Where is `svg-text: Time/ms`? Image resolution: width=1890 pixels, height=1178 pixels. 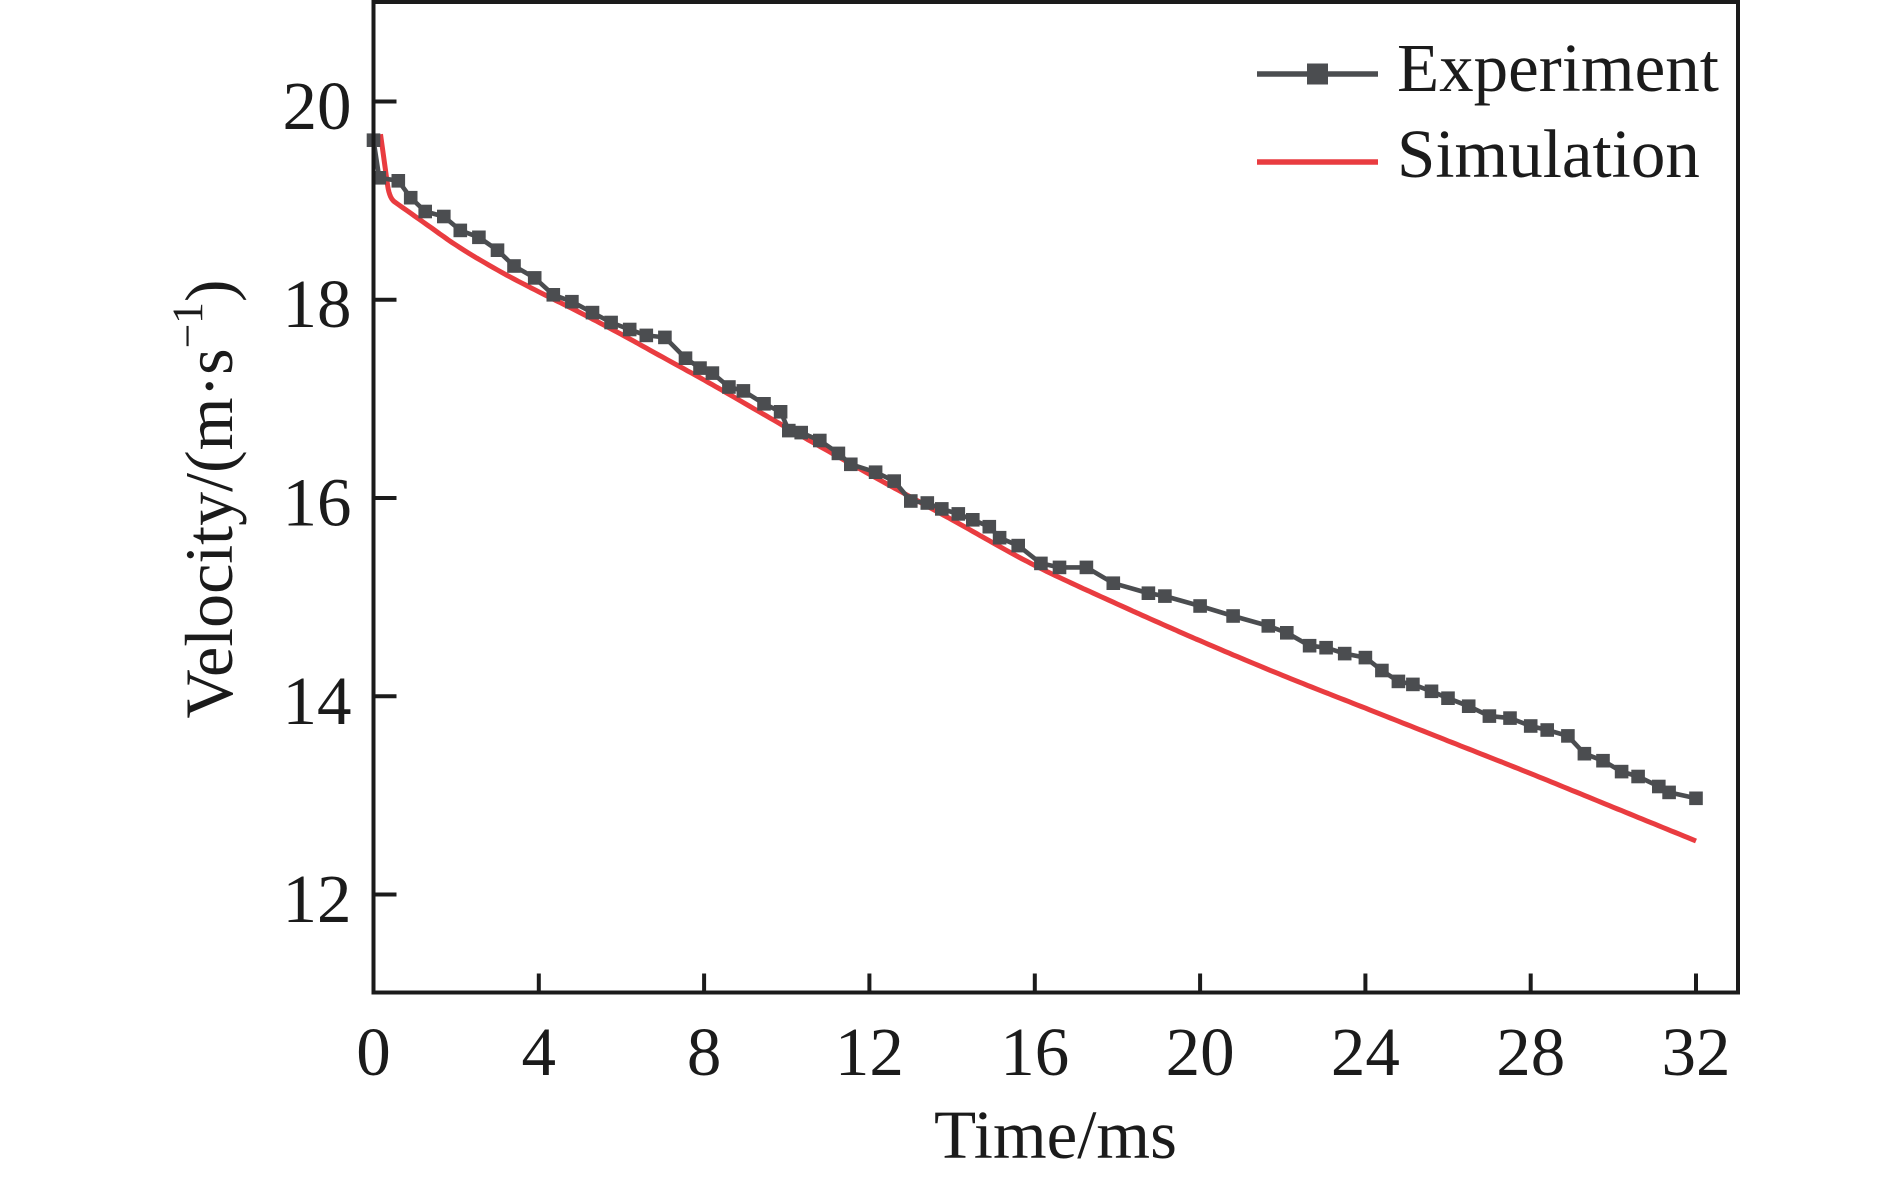 svg-text: Time/ms is located at coordinates (1055, 1135).